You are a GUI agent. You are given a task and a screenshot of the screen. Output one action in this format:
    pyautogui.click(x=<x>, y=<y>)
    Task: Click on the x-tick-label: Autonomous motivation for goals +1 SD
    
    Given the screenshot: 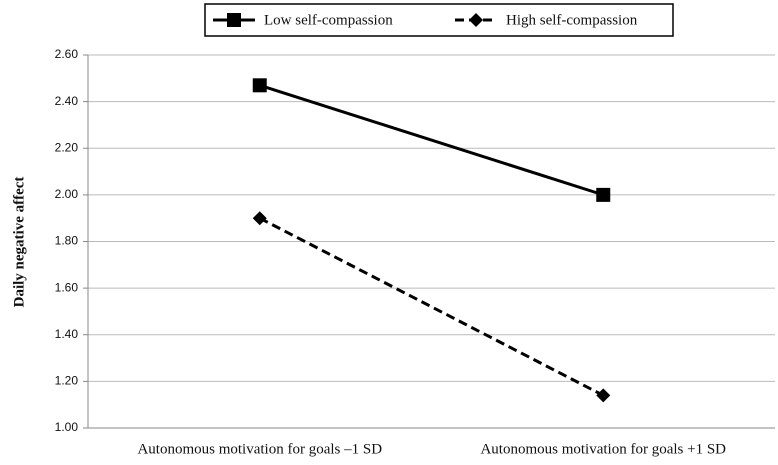 What is the action you would take?
    pyautogui.click(x=603, y=449)
    